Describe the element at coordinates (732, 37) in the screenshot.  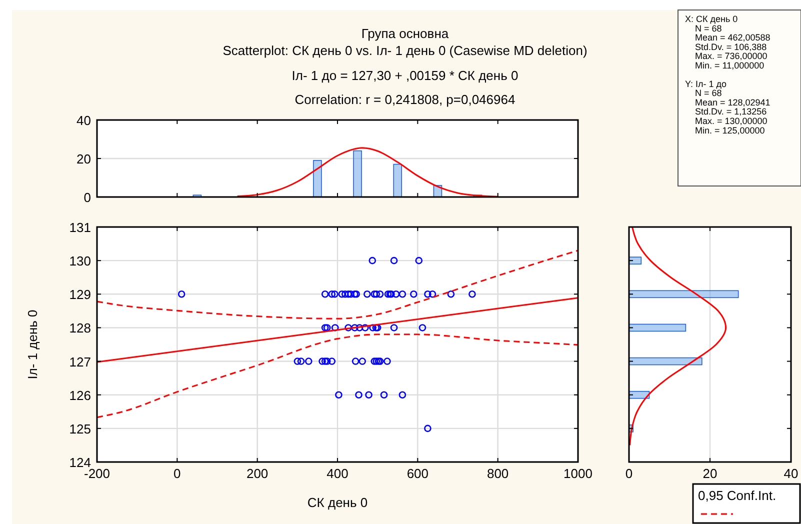
I see `text: Mean = 462,00588` at that location.